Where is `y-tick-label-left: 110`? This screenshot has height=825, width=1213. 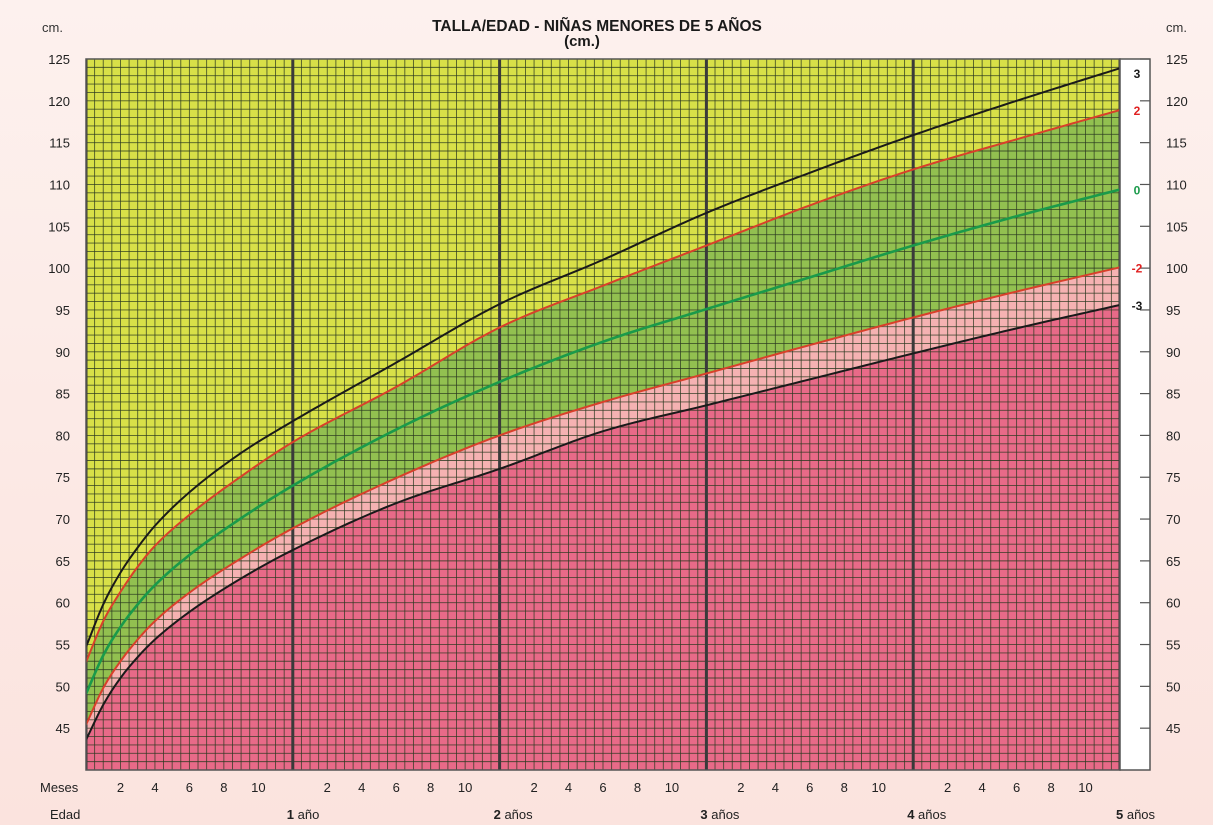 y-tick-label-left: 110 is located at coordinates (59, 184).